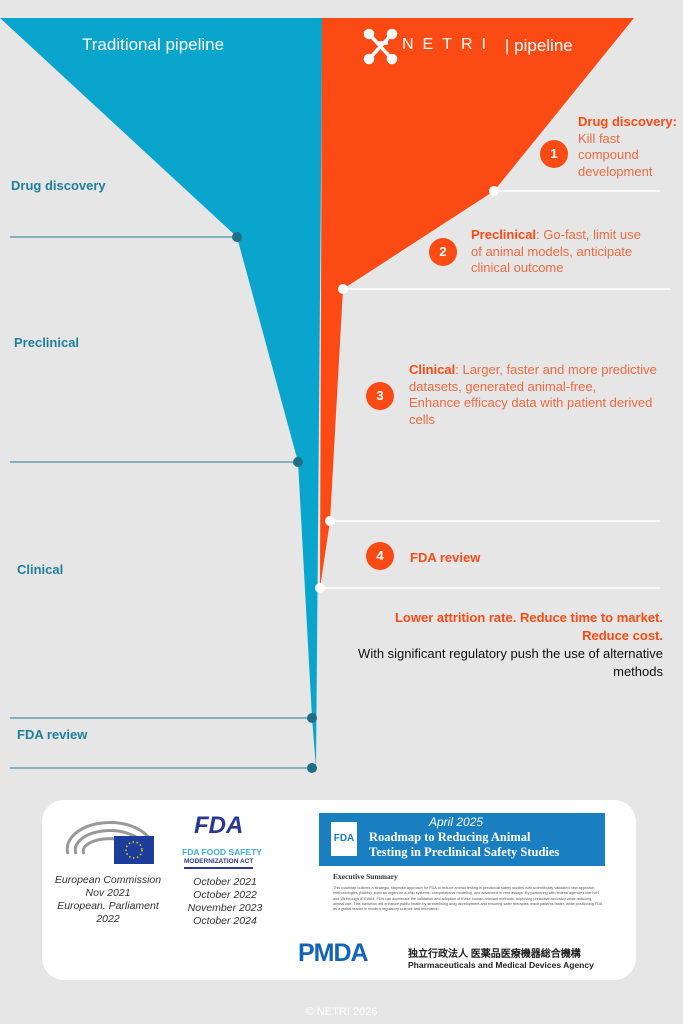 The image size is (683, 1024). I want to click on step-badge-4: 4, so click(380, 556).